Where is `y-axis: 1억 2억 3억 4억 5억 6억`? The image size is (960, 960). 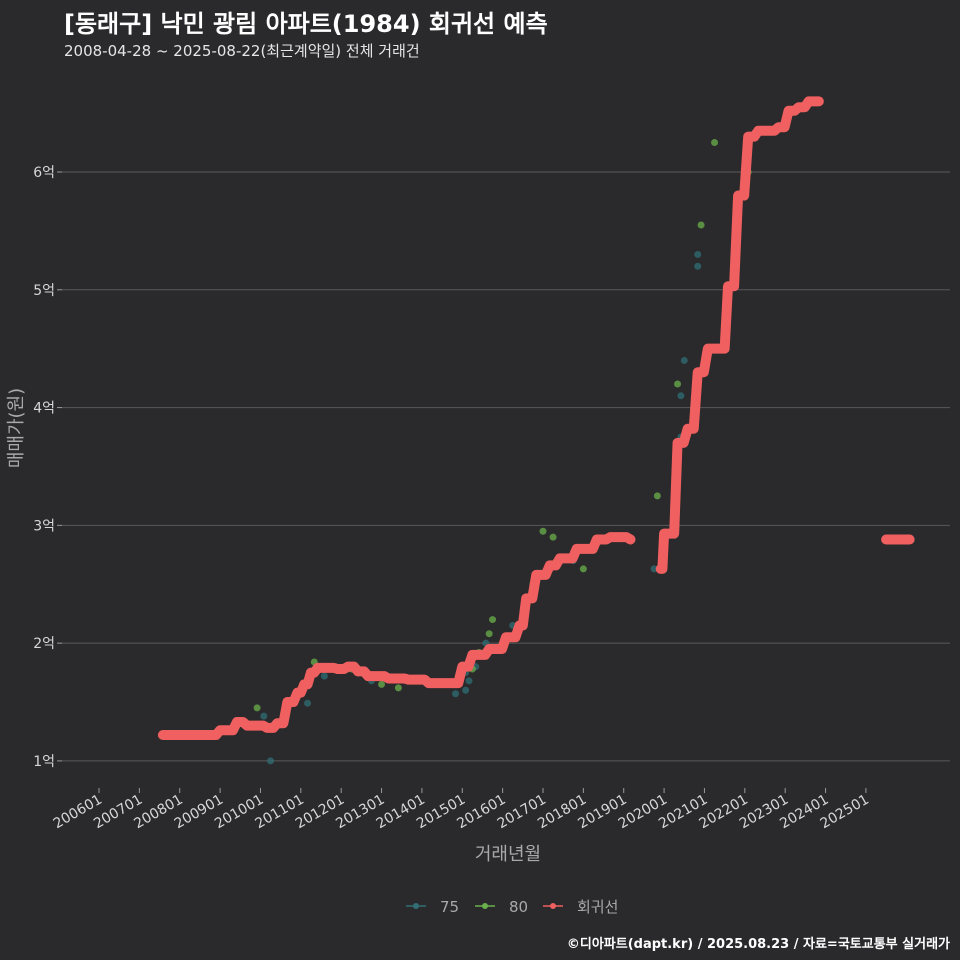 y-axis: 1억 2억 3억 4억 5억 6억 is located at coordinates (47, 467).